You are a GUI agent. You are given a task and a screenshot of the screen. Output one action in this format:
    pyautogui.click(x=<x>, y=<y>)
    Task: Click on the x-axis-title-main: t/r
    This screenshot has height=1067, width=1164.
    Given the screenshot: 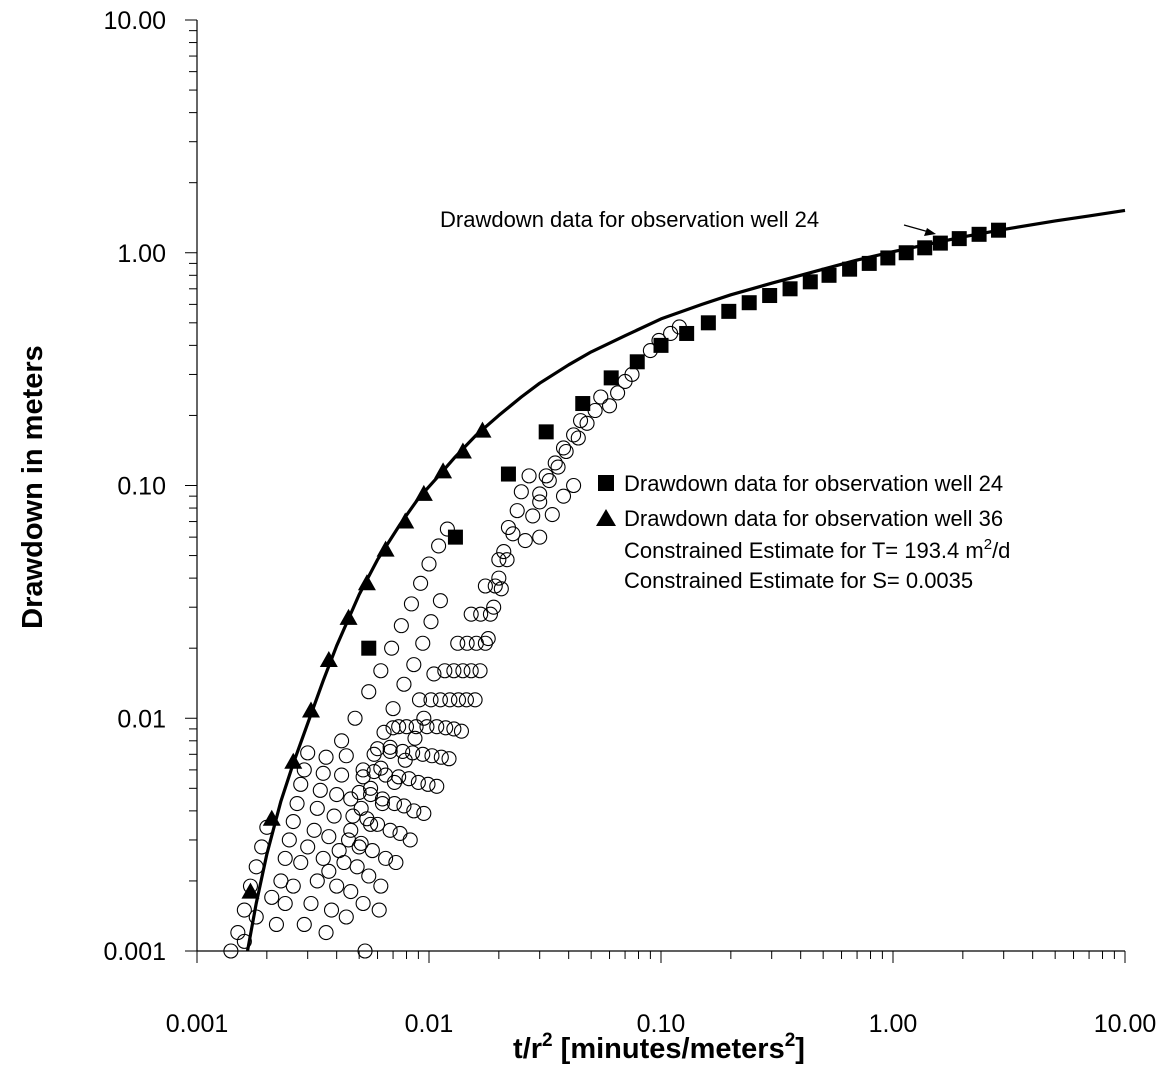 What is the action you would take?
    pyautogui.click(x=527, y=1049)
    